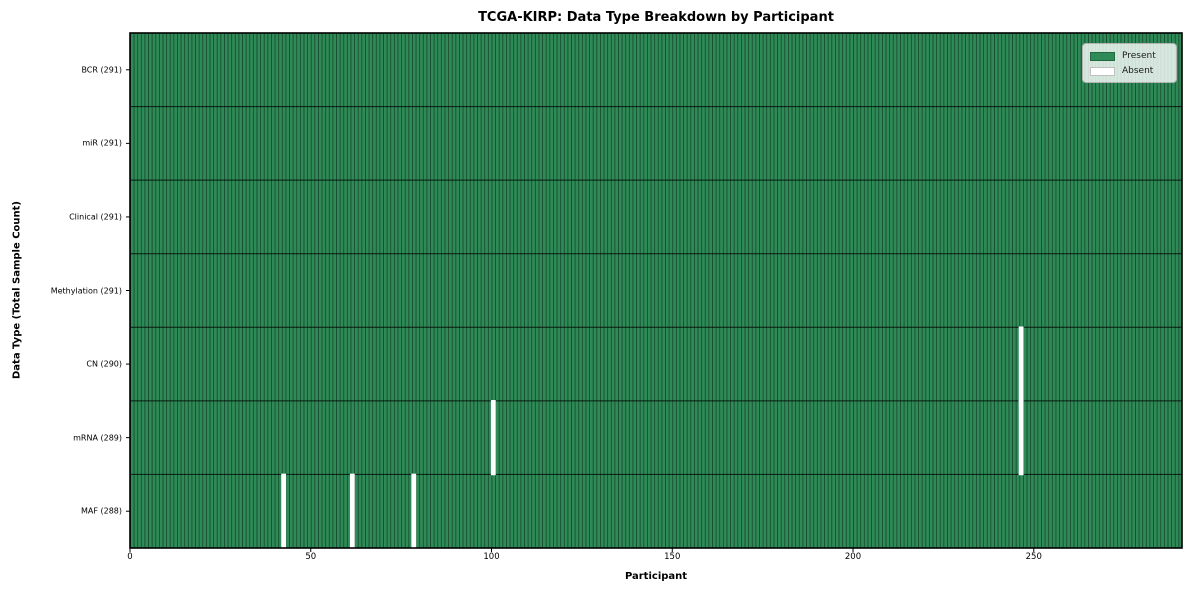  Describe the element at coordinates (104, 364) in the screenshot. I see `y-tick-label: CN (290)` at that location.